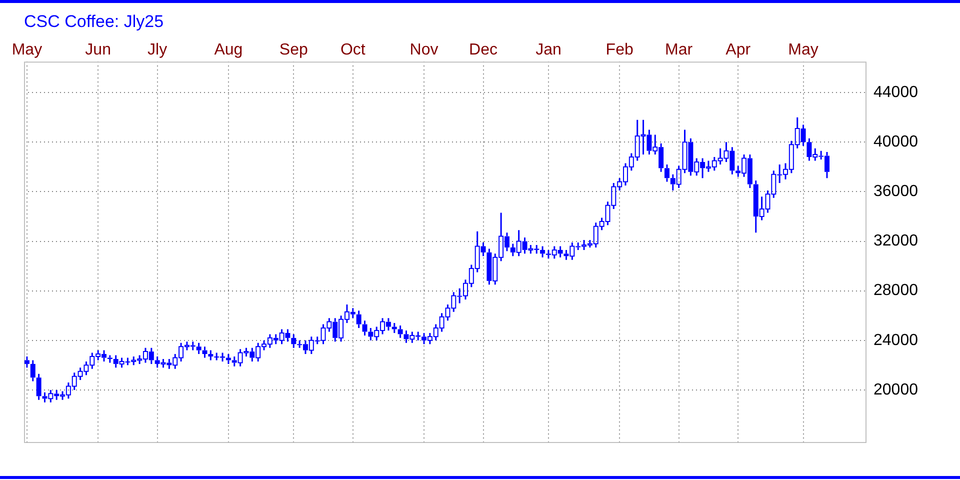  I want to click on chart-title: CSC Coffee: Jly25, so click(94, 21).